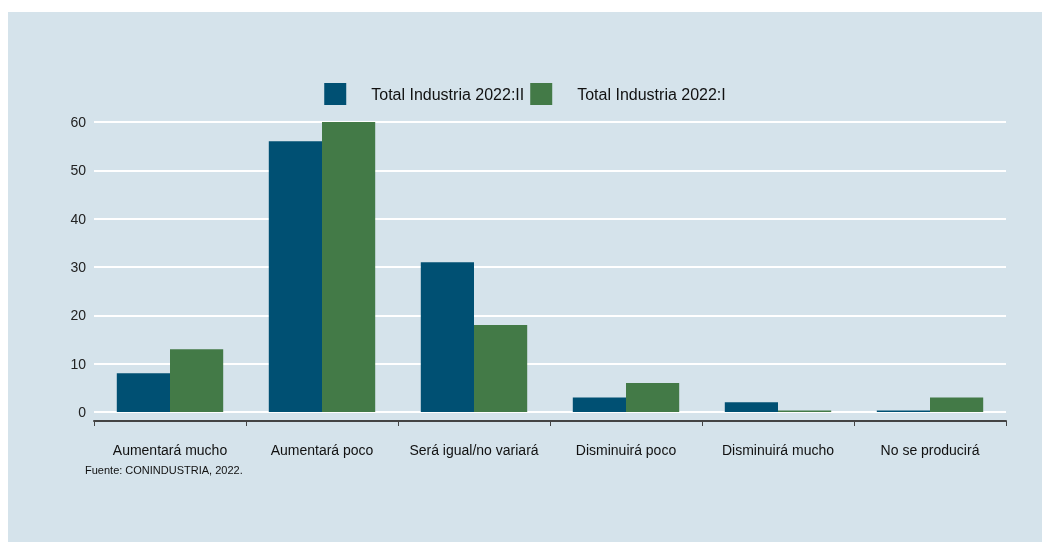 The image size is (1050, 542). Describe the element at coordinates (626, 450) in the screenshot. I see `x-tick-label: Disminuirá poco` at that location.